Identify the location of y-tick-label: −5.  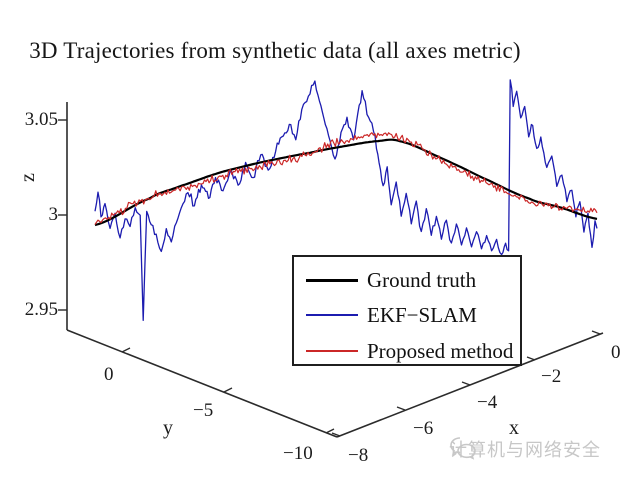
(203, 410).